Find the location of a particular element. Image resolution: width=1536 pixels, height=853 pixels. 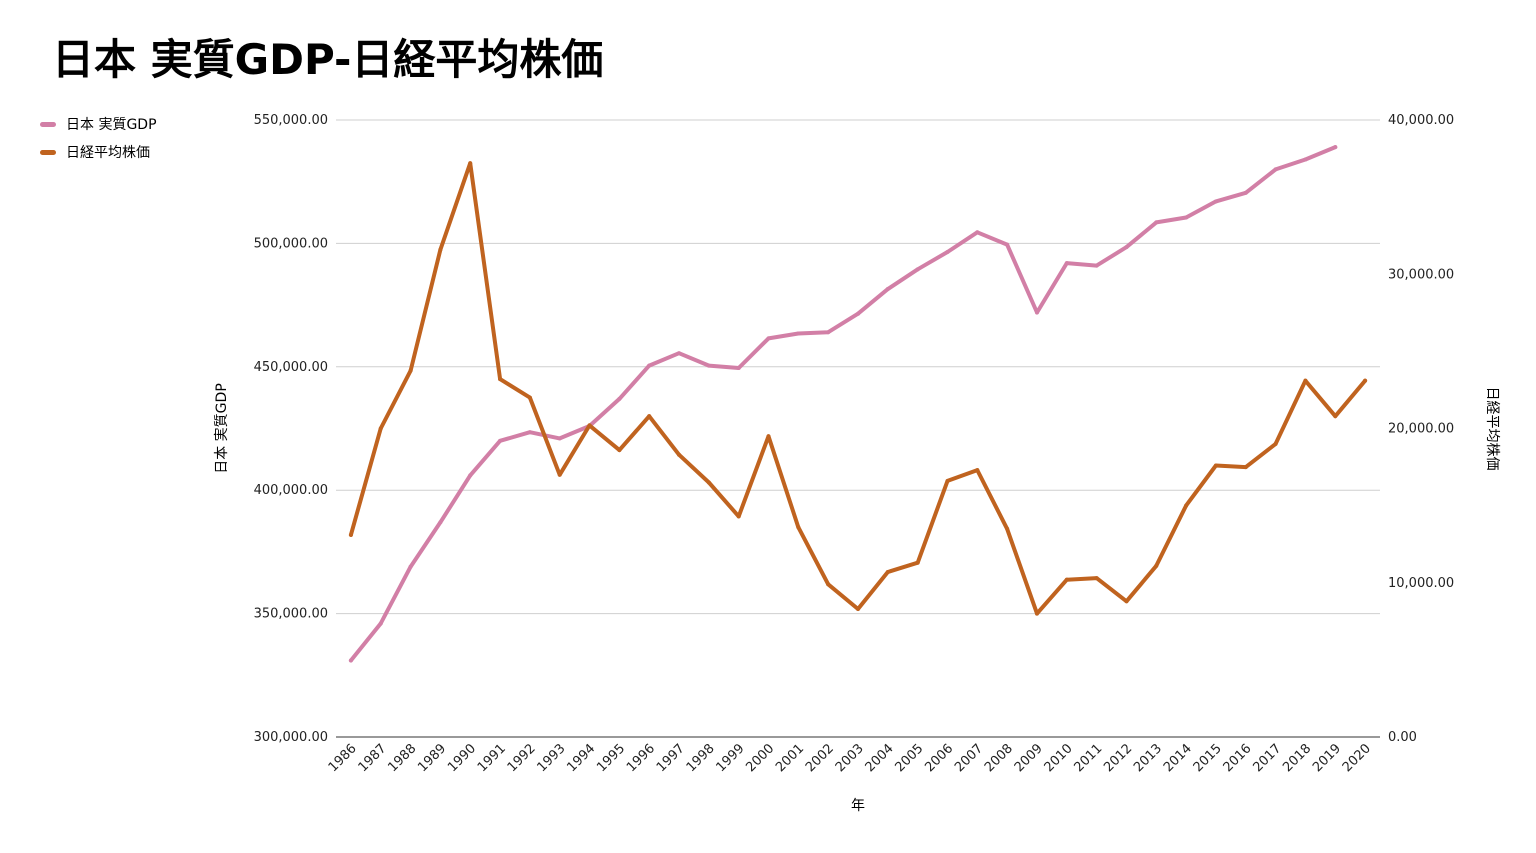

x-tick-label: 2005 is located at coordinates (909, 758).